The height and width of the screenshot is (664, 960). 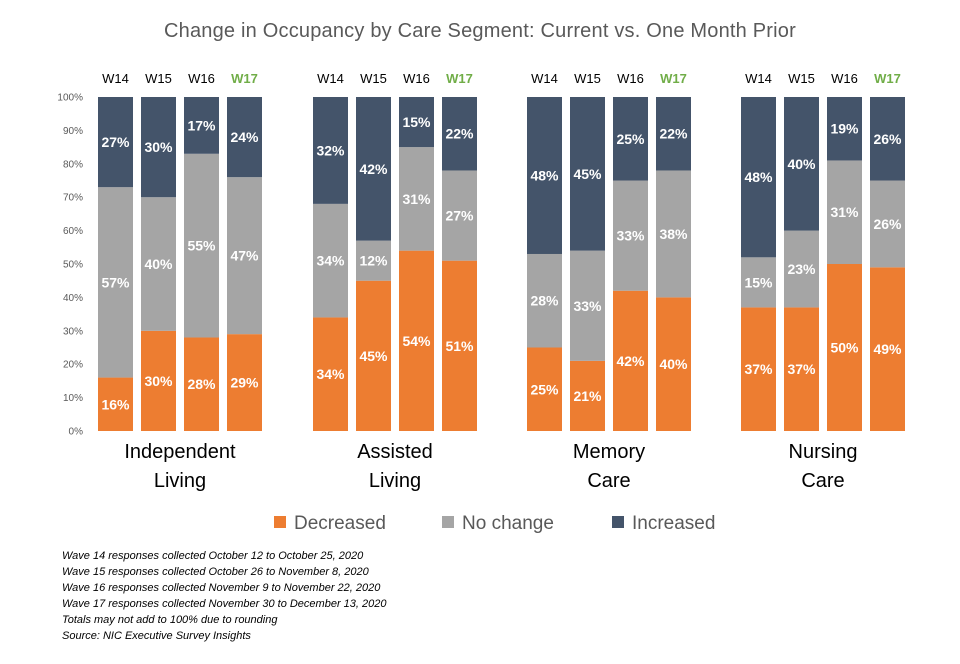 I want to click on data-label: 38%, so click(x=673, y=234).